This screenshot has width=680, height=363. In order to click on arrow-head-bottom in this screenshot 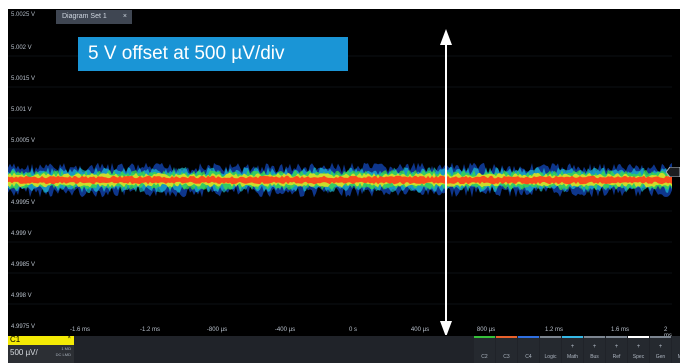, I will do `click(446, 329)`.